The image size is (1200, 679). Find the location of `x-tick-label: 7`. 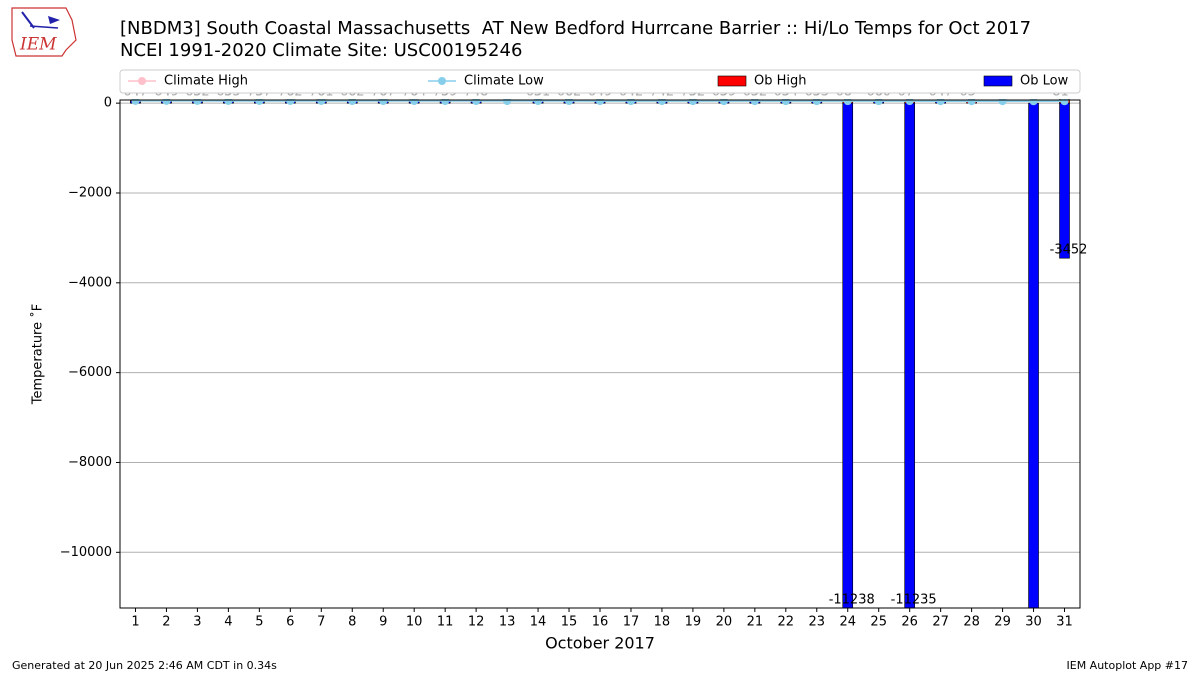

x-tick-label: 7 is located at coordinates (321, 622).